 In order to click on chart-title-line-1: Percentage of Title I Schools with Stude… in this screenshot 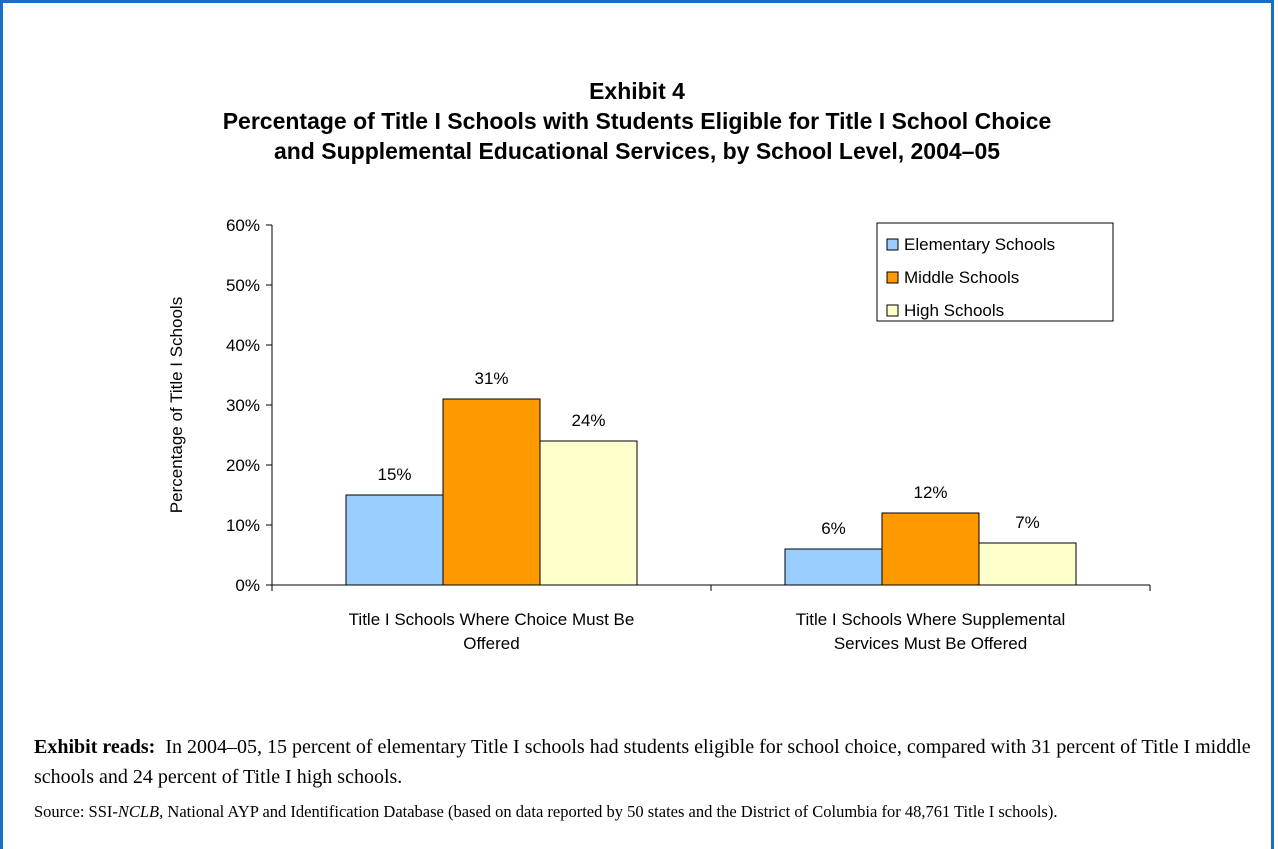, I will do `click(637, 121)`.